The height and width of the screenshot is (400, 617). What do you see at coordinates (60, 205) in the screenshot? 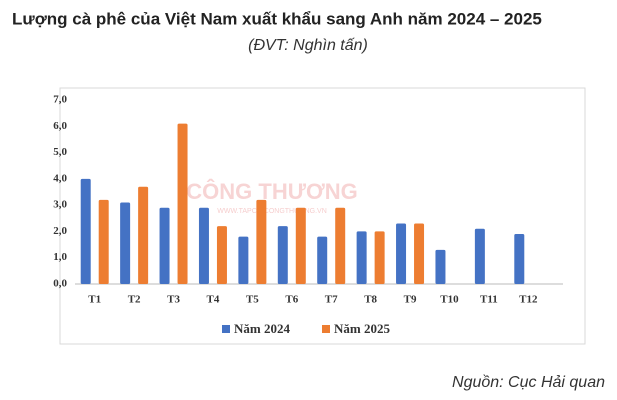
I see `y-tick-label: 3,0` at bounding box center [60, 205].